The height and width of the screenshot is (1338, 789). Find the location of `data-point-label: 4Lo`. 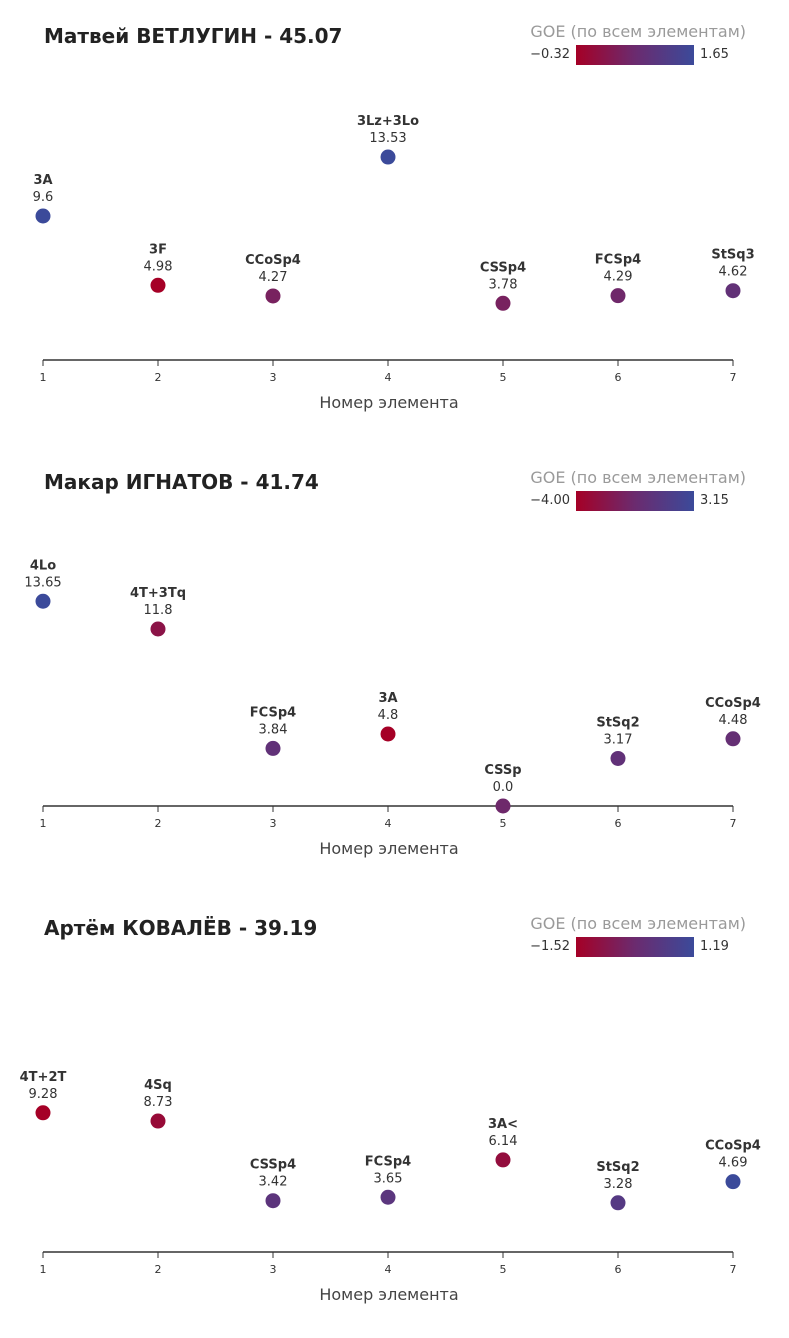

data-point-label: 4Lo is located at coordinates (43, 565).